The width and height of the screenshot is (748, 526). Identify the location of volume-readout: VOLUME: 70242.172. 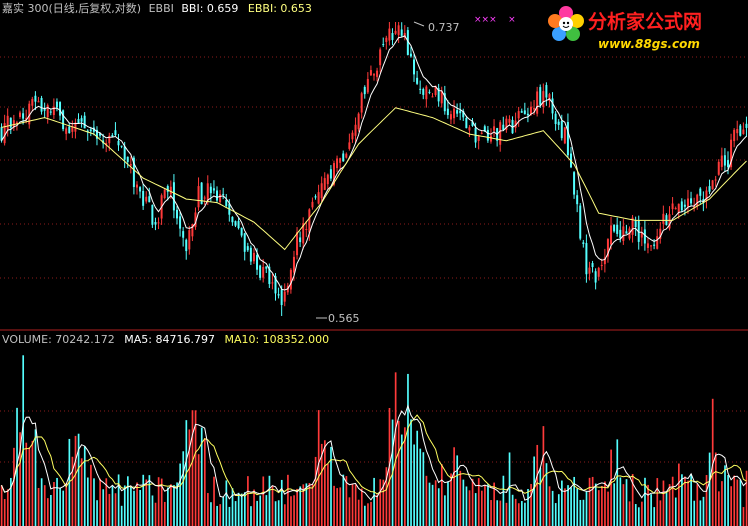
(58, 339).